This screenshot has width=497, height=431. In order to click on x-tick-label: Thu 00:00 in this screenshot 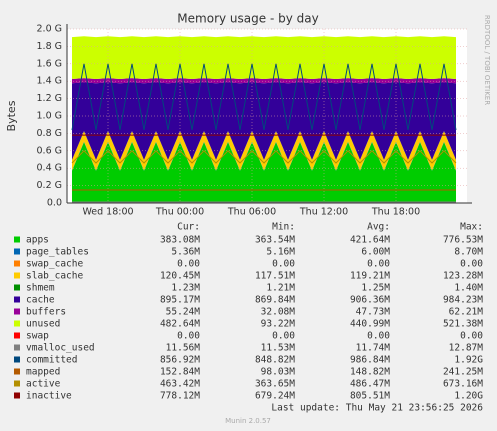, I will do `click(179, 212)`.